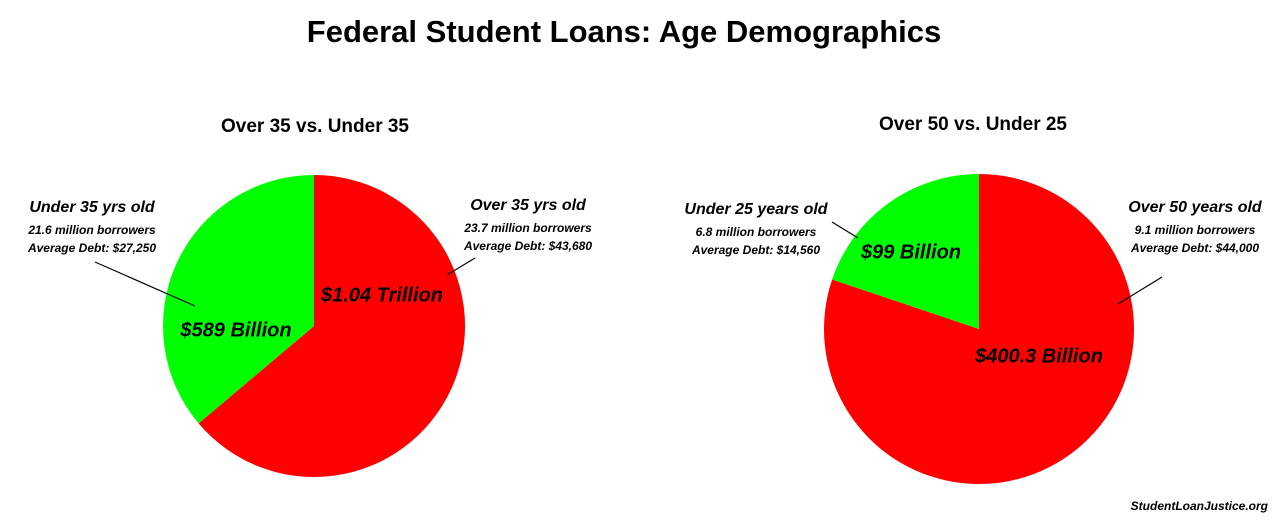 This screenshot has height=521, width=1284. I want to click on category-label: Under 35 yrs old, so click(92, 207).